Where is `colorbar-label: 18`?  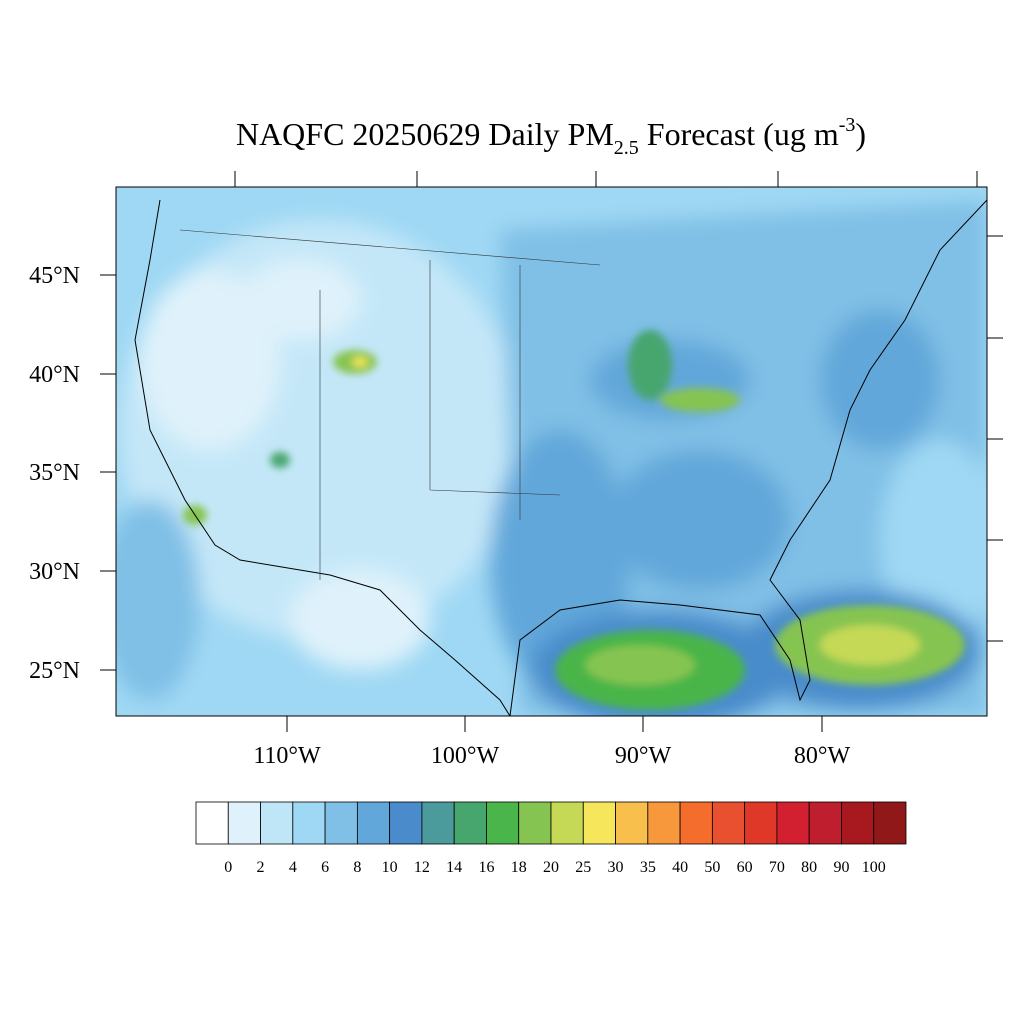 colorbar-label: 18 is located at coordinates (519, 867).